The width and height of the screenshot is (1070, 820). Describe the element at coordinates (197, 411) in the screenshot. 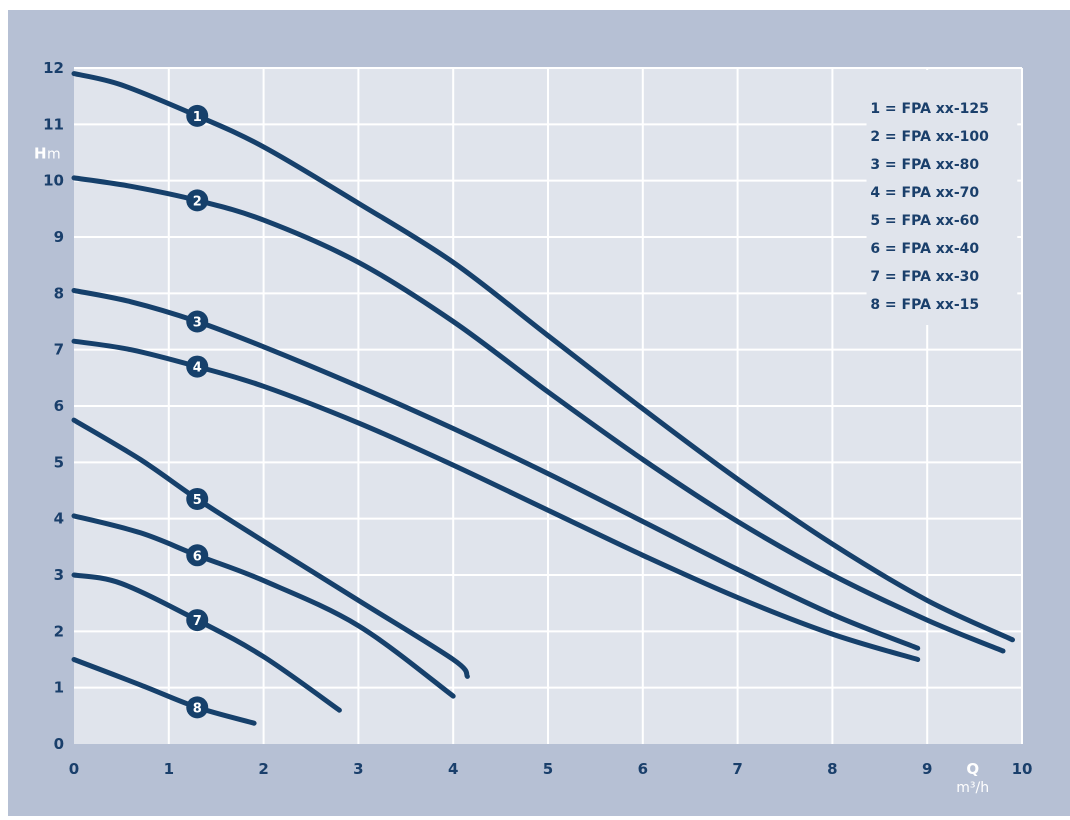

I see `curve-markers: 1 2 3 4 5 6 7 8` at that location.